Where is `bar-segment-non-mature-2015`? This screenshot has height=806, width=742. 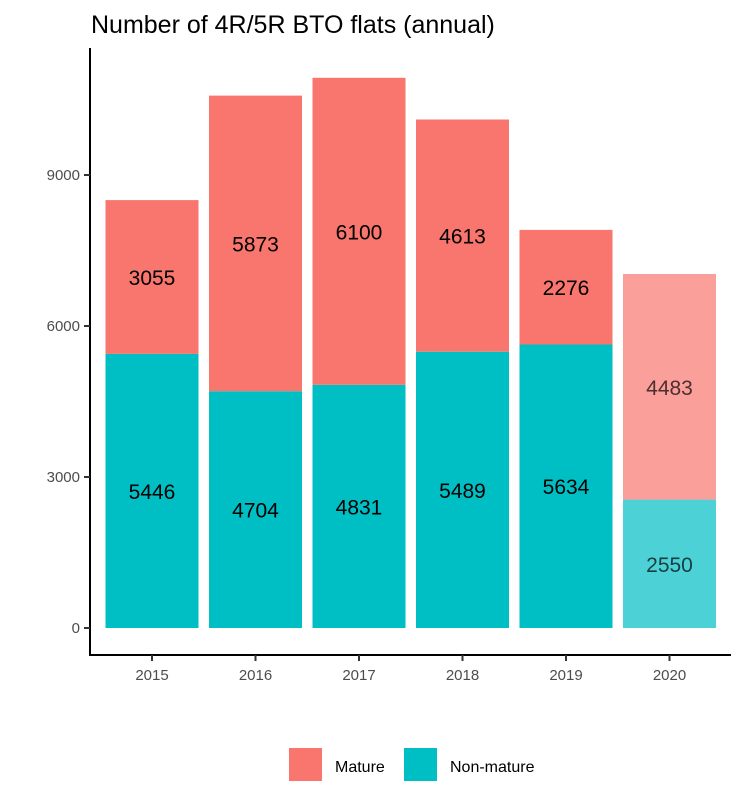 bar-segment-non-mature-2015 is located at coordinates (152, 490).